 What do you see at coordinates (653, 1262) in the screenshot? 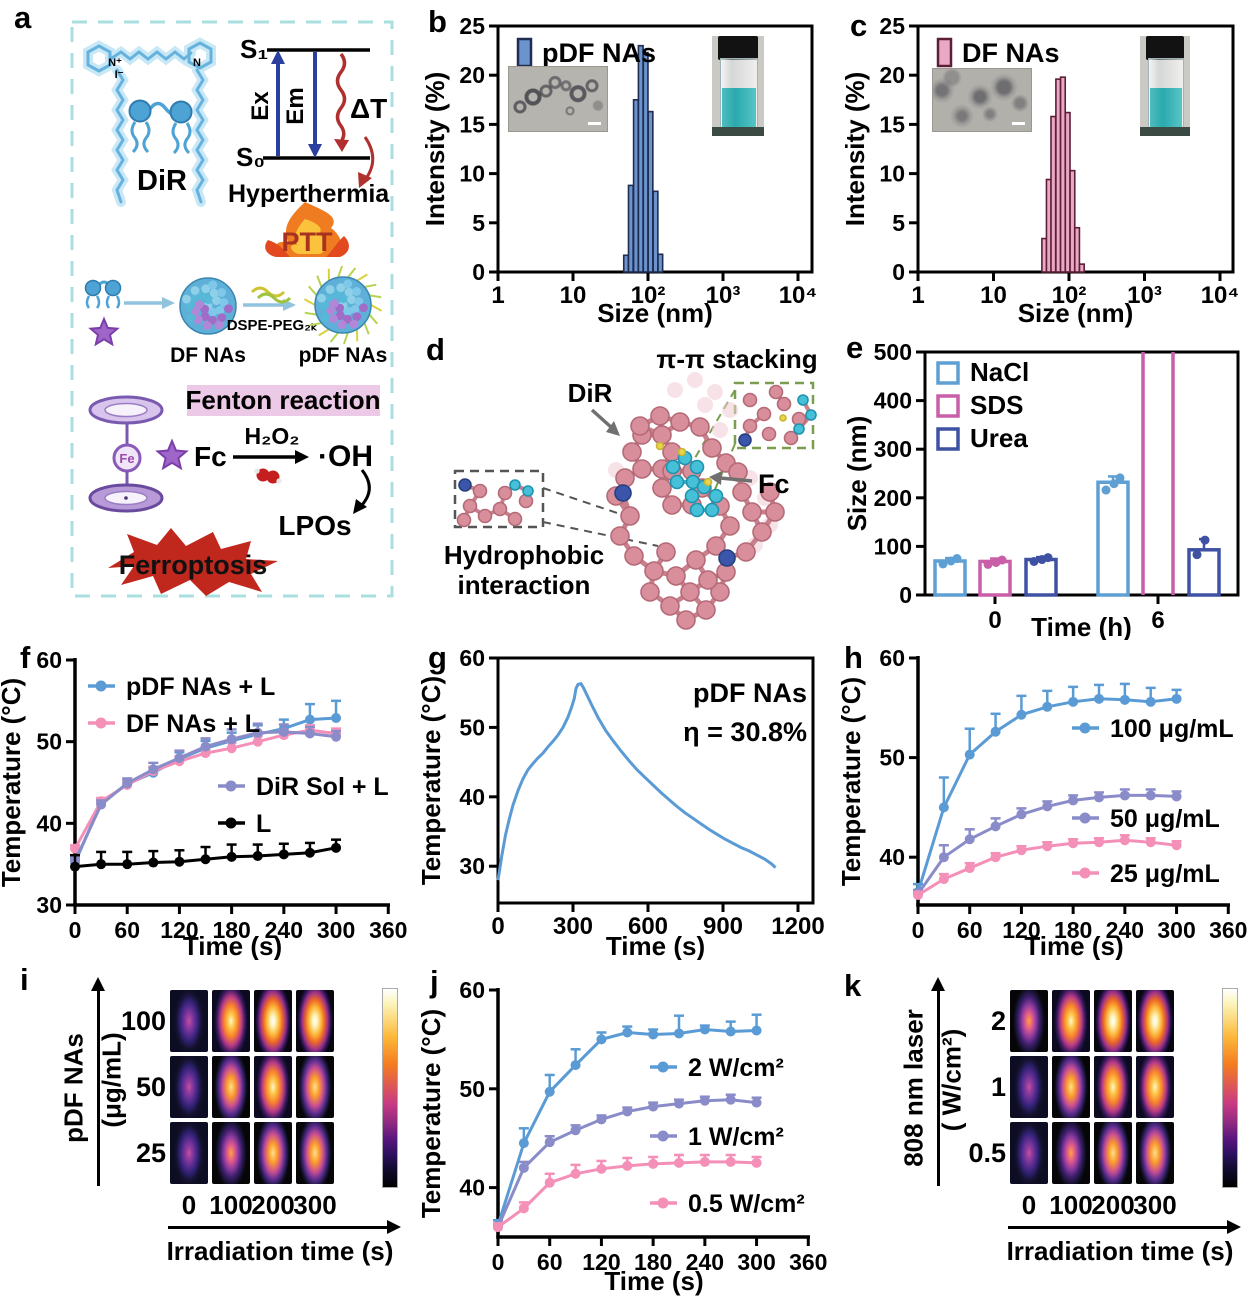
I see `svg-text: 180` at bounding box center [653, 1262].